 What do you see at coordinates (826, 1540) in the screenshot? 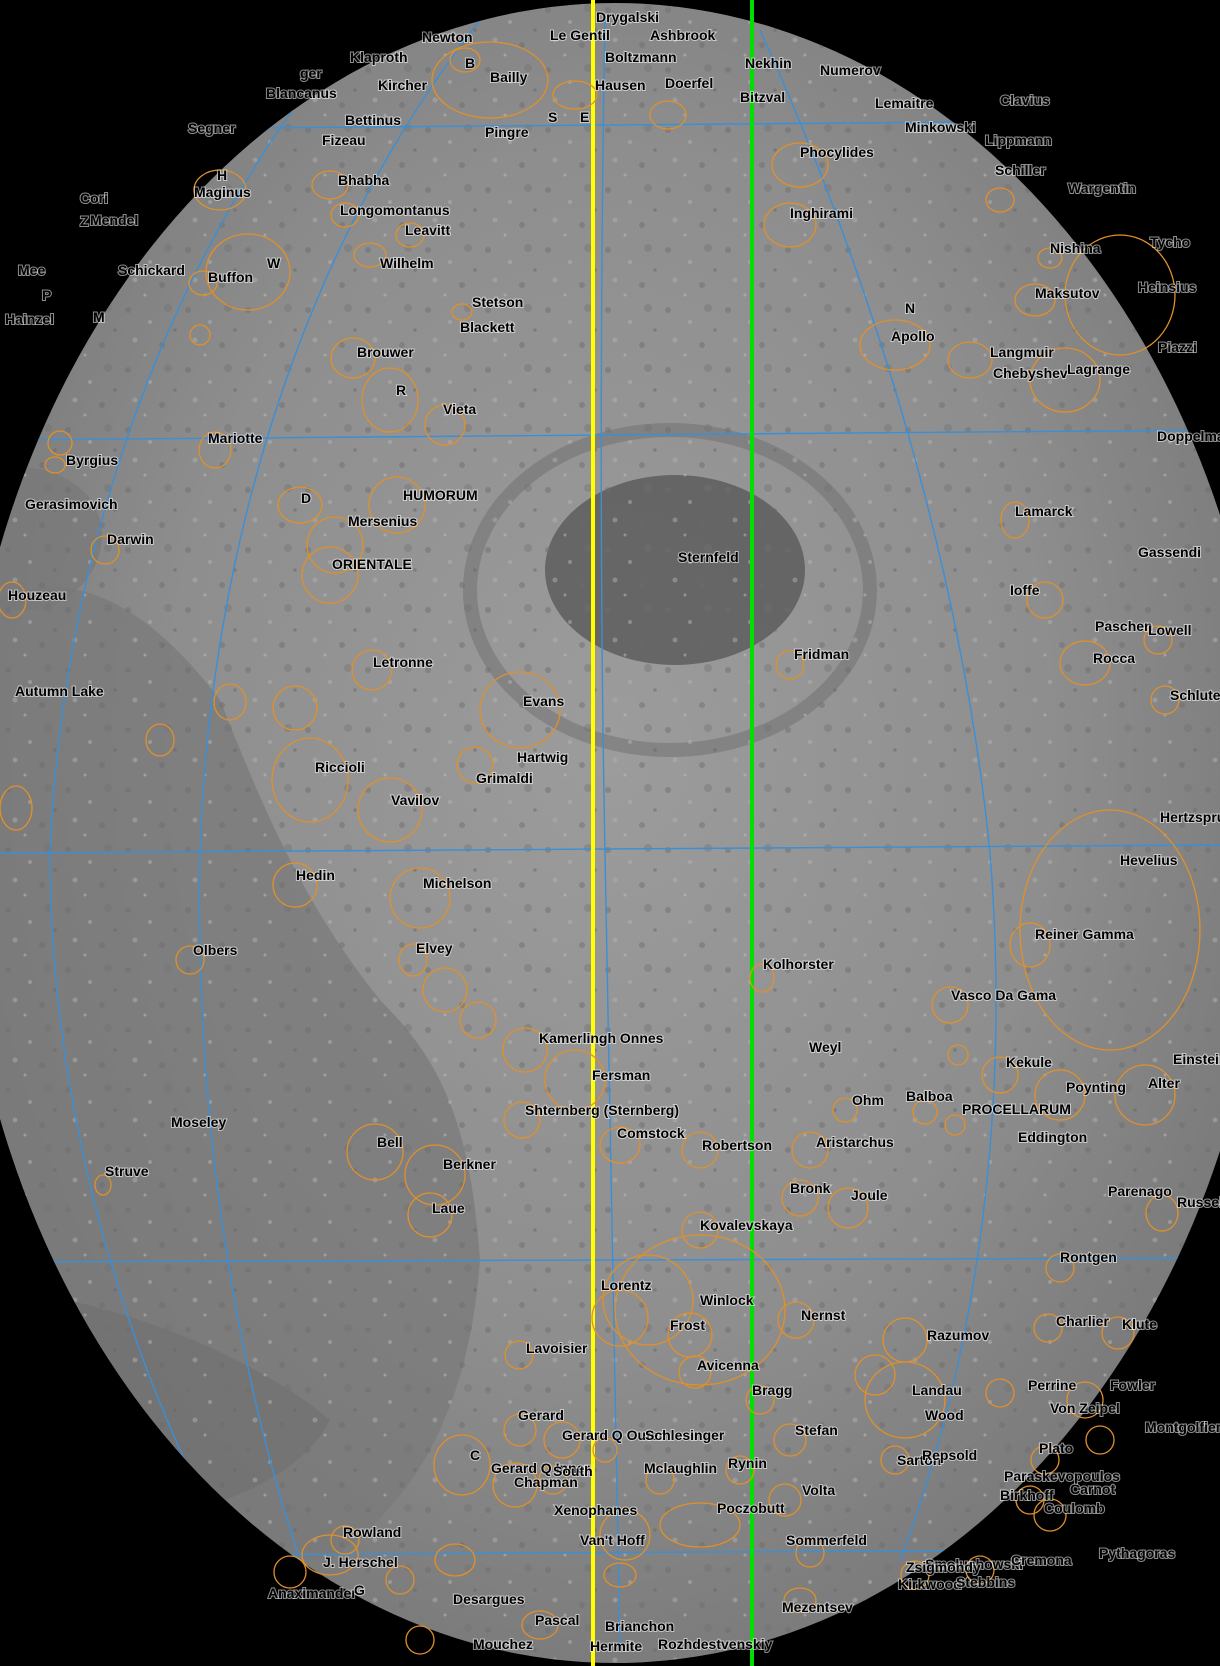
I see `feature-label: Sommerfeld` at bounding box center [826, 1540].